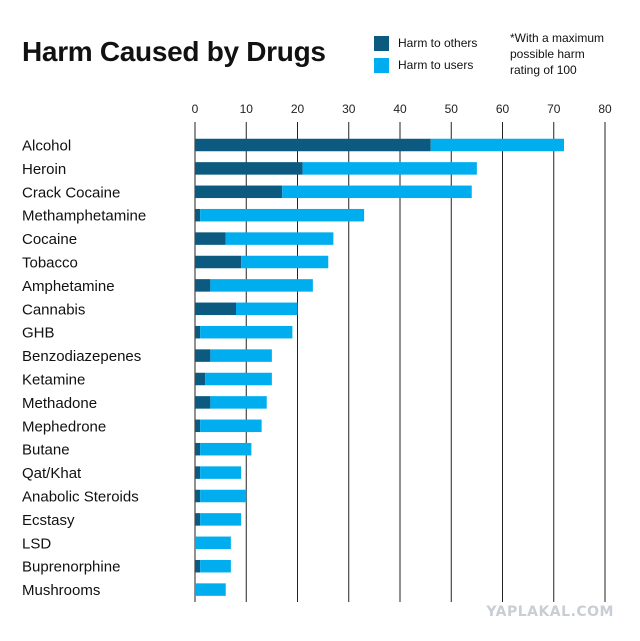 This screenshot has width=640, height=641. What do you see at coordinates (203, 355) in the screenshot?
I see `bar-others-benzodiazepenes` at bounding box center [203, 355].